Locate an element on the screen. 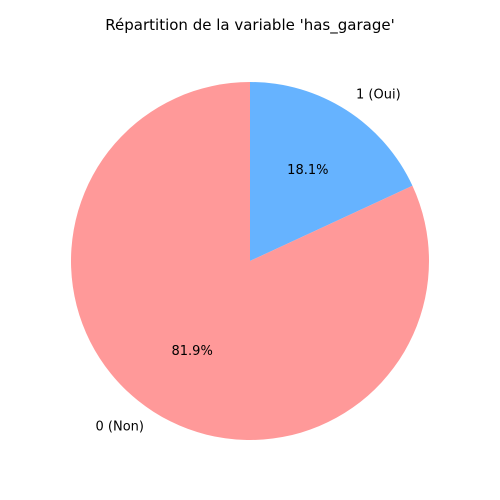 The width and height of the screenshot is (500, 500). slice-percent-1: 18.1% is located at coordinates (307, 170).